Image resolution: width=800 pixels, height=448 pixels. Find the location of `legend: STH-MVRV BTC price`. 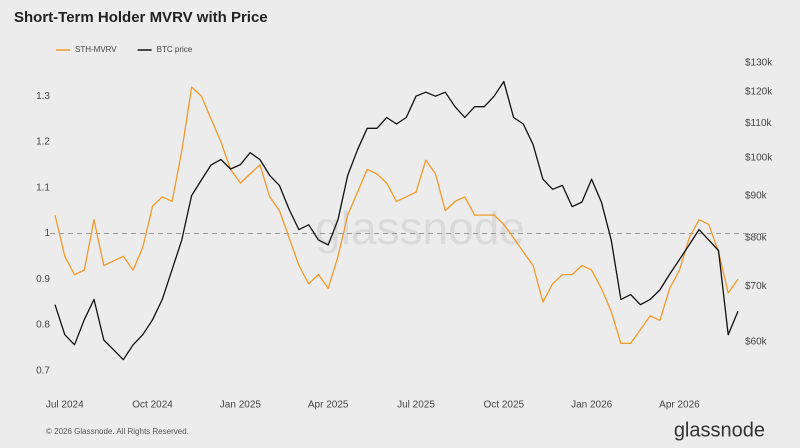

legend: STH-MVRV BTC price is located at coordinates (124, 49).